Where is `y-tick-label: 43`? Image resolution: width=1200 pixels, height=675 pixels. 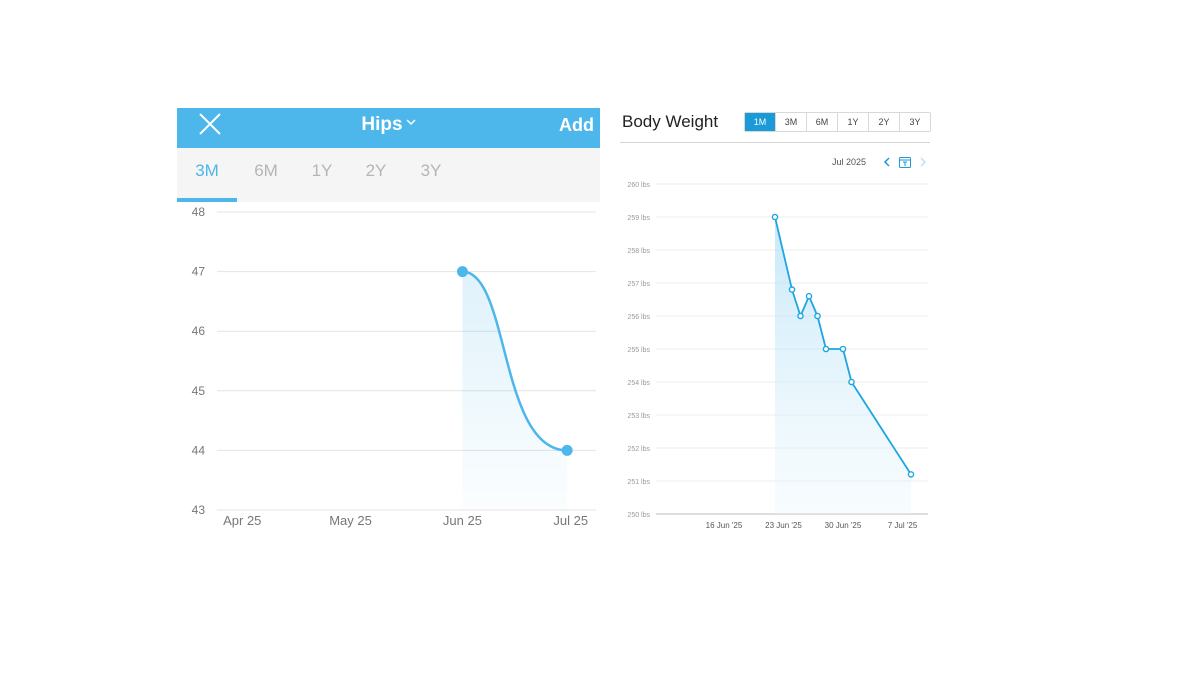
y-tick-label: 43 is located at coordinates (199, 510).